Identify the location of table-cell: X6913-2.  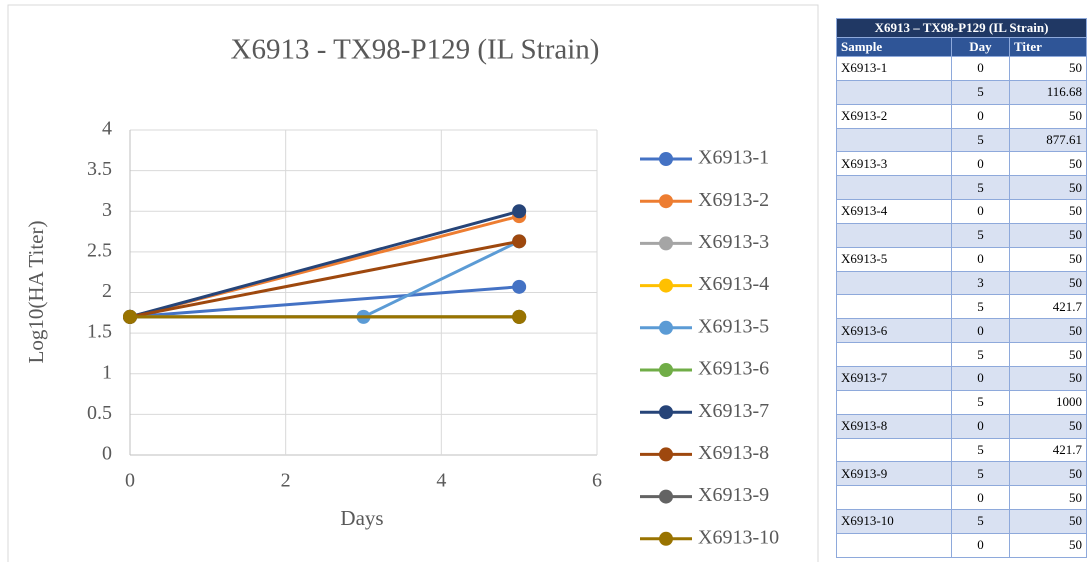
(894, 116).